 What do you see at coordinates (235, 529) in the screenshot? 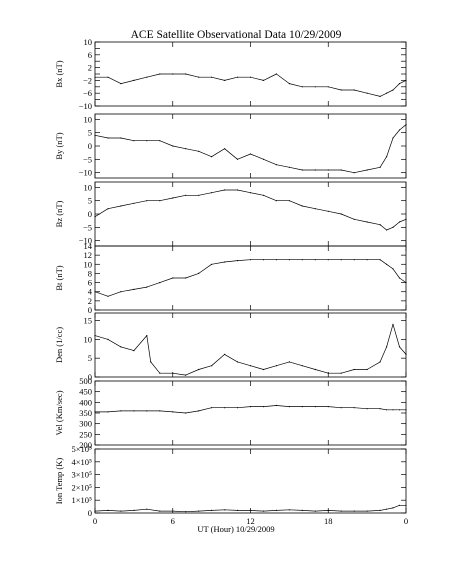
I see `x-axis-label: UT (Hour) 10/29/2009` at bounding box center [235, 529].